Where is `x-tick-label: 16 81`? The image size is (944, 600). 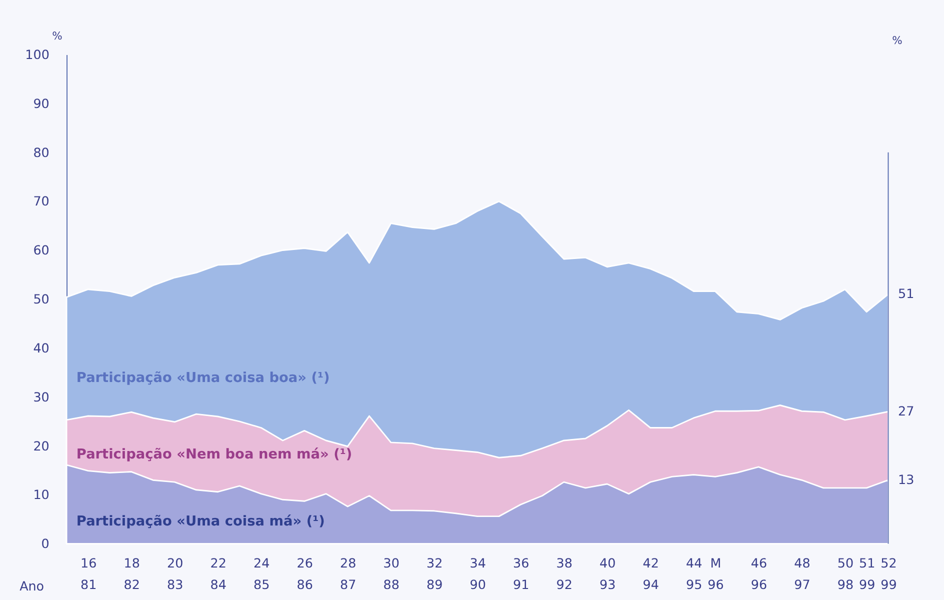
x-tick-label: 16 81 is located at coordinates (88, 574).